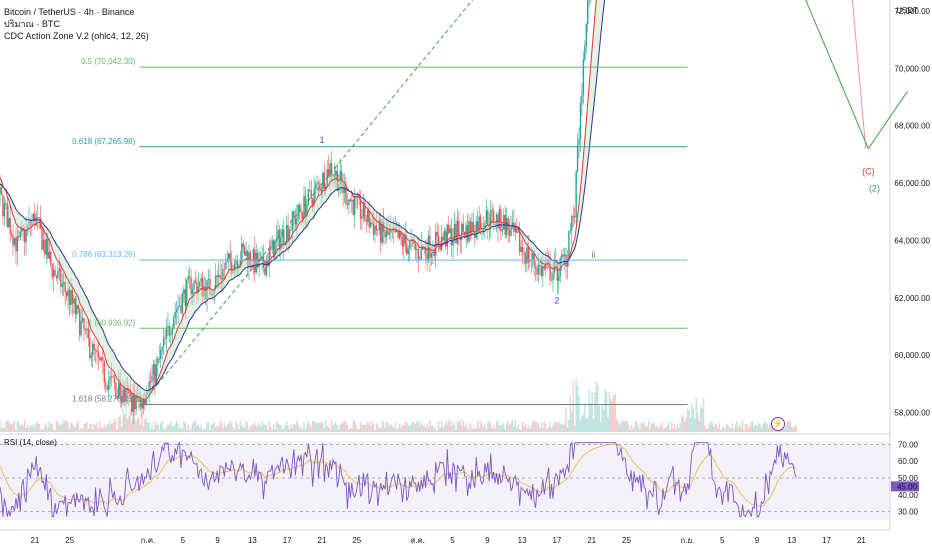 The width and height of the screenshot is (932, 550). Describe the element at coordinates (30, 442) in the screenshot. I see `rsi-title: RSI (14, close)` at that location.